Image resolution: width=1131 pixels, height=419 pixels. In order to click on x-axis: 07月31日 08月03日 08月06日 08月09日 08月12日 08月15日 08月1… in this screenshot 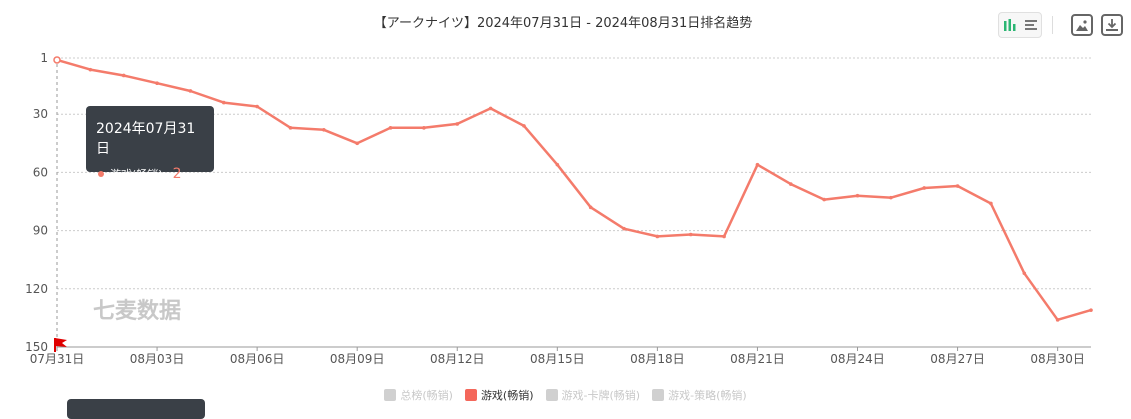, I will do `click(557, 356)`.